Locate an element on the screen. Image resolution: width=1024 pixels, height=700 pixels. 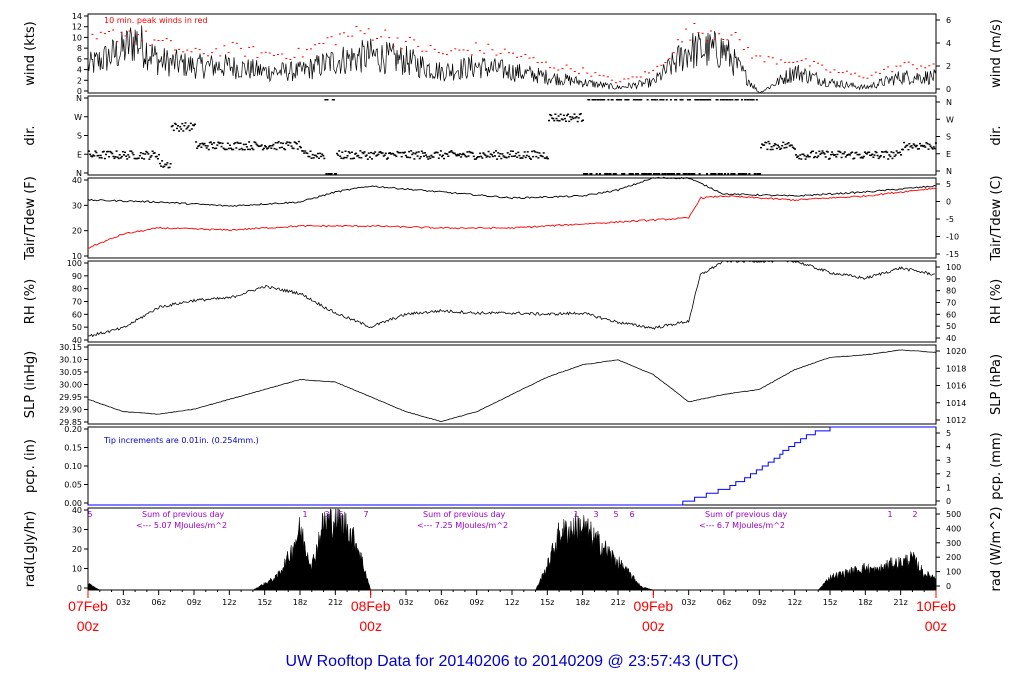
y-axis-label-right: SLP (hPa) is located at coordinates (996, 384).